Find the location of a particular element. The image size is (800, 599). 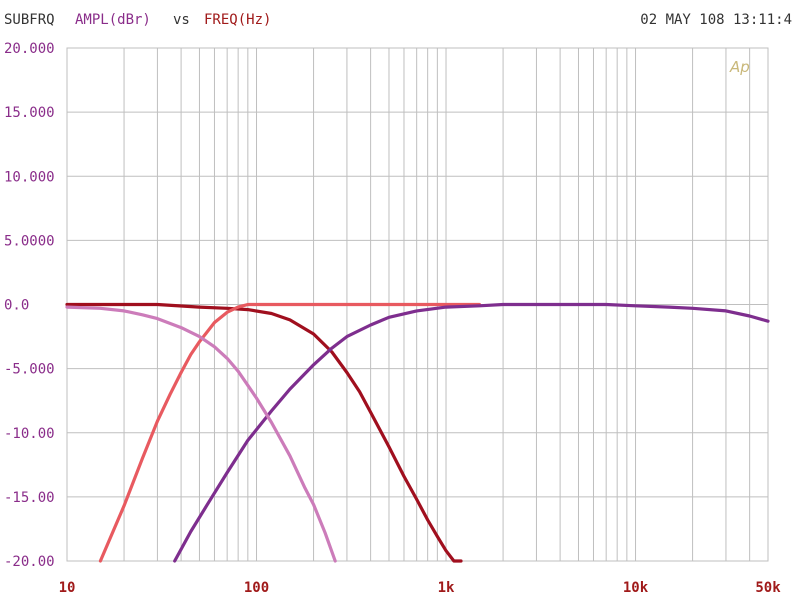

header-ylabel: AMPL(dBr) is located at coordinates (113, 20).